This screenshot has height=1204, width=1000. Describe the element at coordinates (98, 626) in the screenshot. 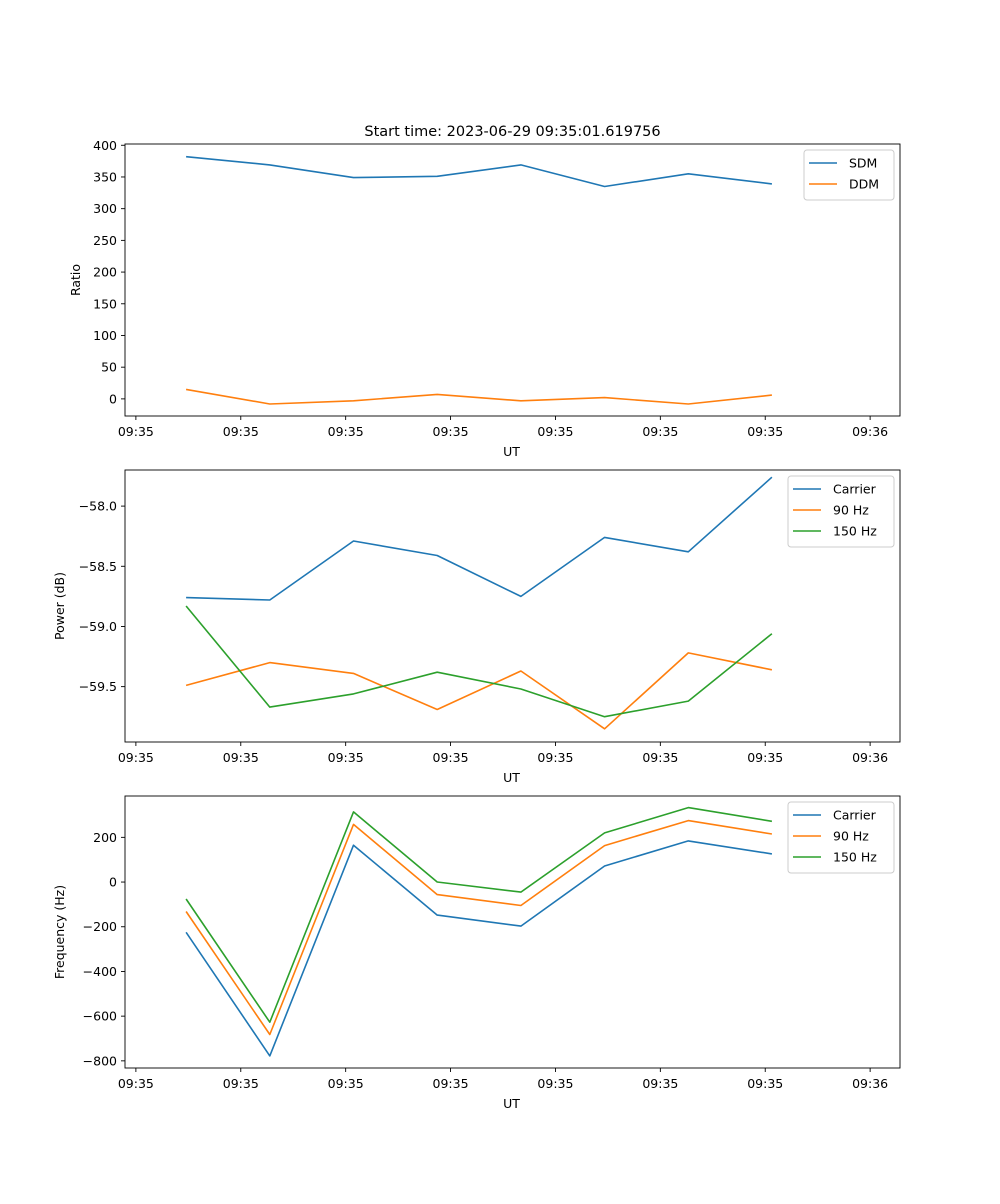

I see `y-tick-label: −59.0` at that location.